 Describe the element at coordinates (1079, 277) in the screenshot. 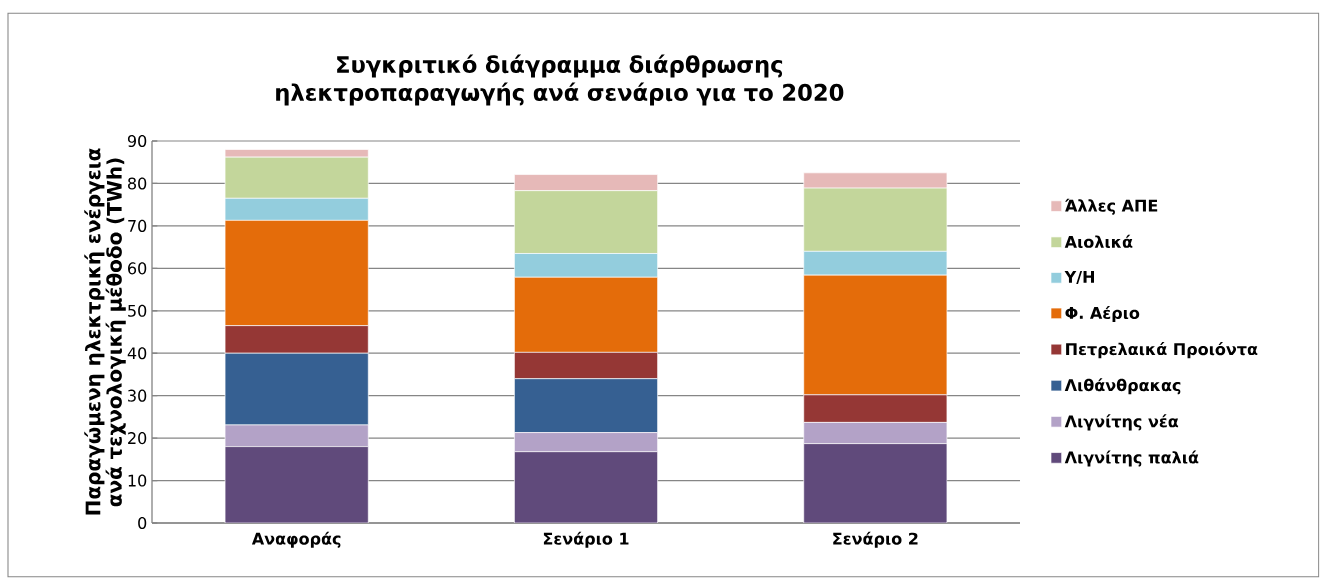

I see `legend-label: Υ/Η` at that location.